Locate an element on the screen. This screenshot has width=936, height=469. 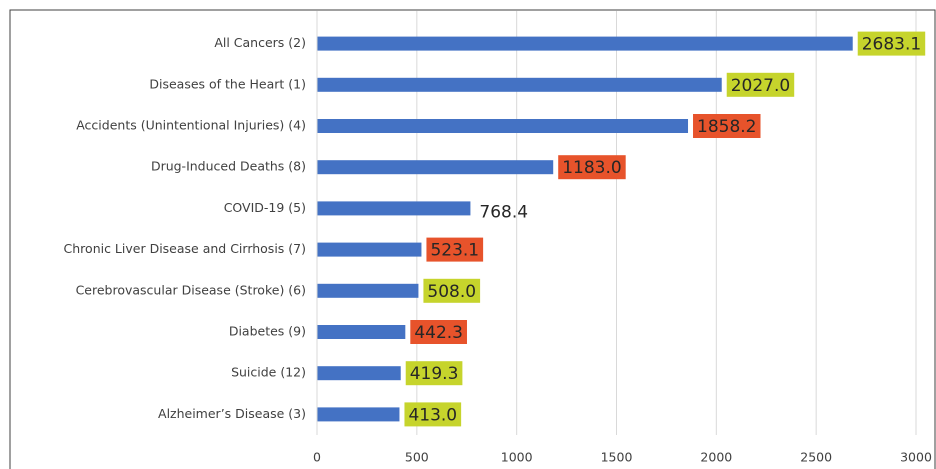
x-tick-label: 0 is located at coordinates (317, 457).